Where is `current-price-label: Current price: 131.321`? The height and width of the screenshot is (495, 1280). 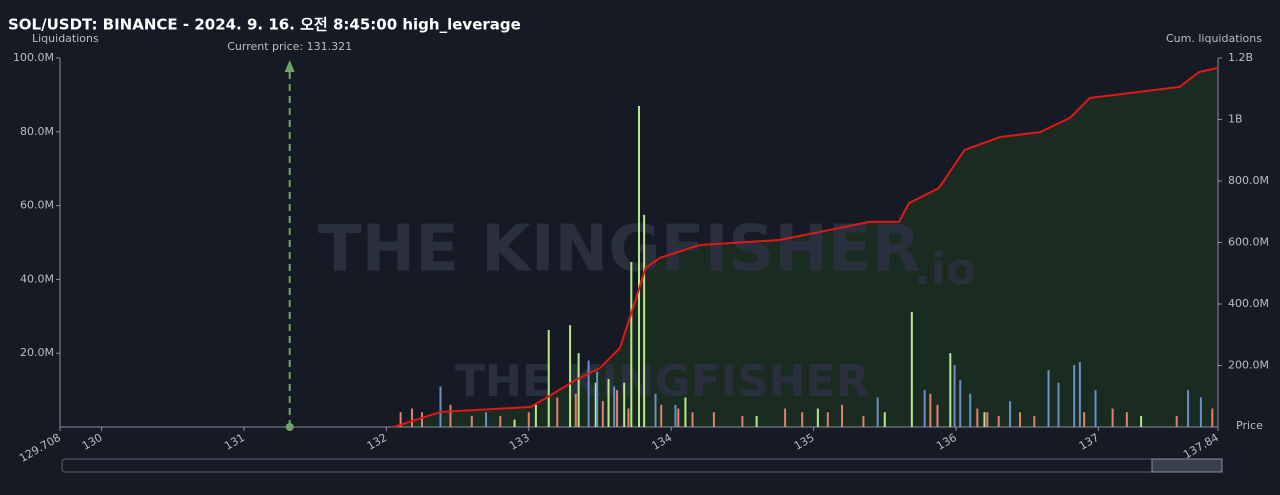 current-price-label: Current price: 131.321 is located at coordinates (289, 46).